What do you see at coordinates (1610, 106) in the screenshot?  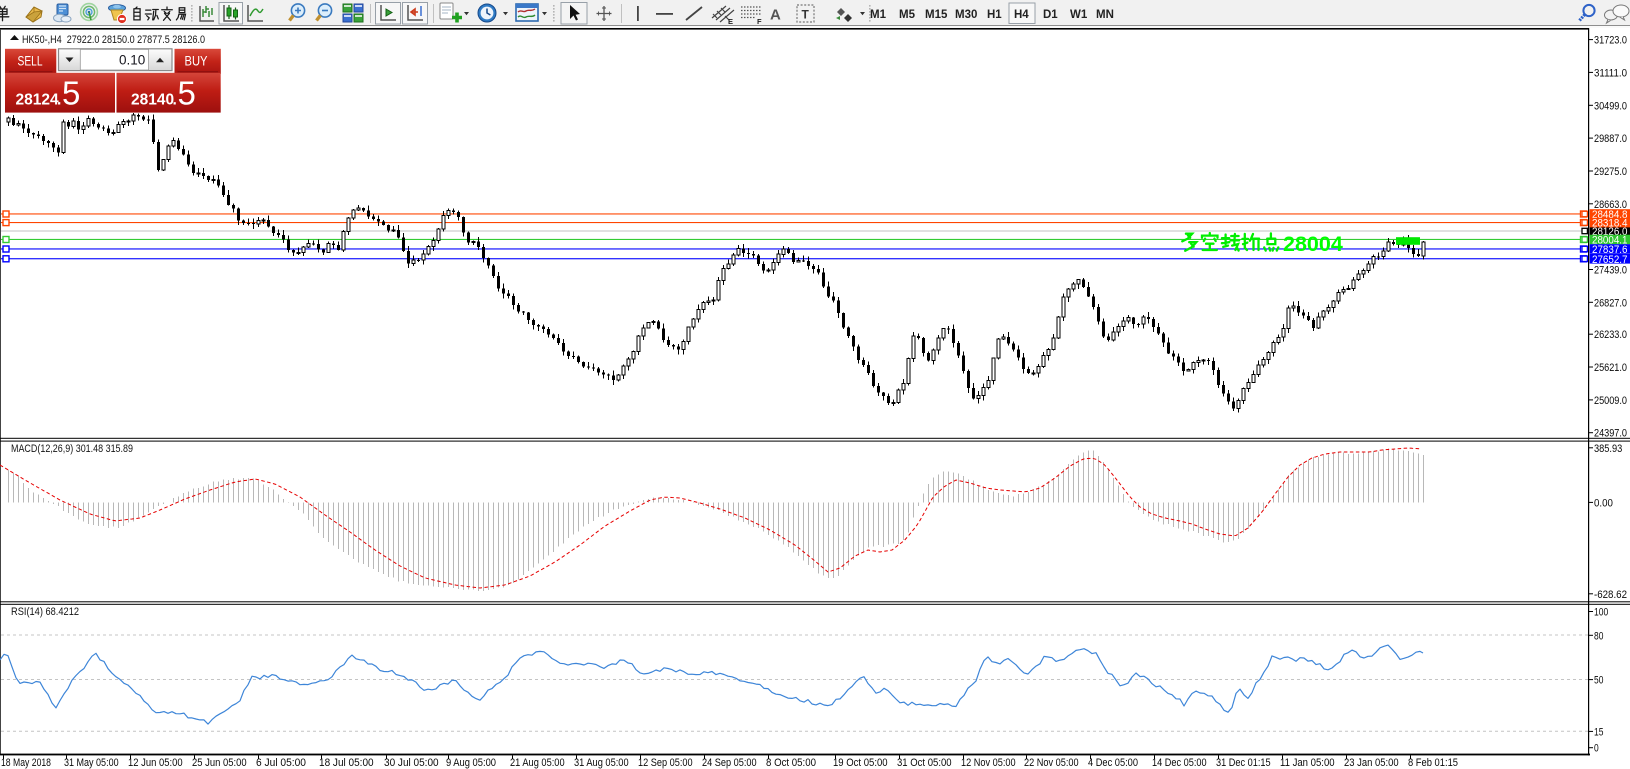 I see `svg-text: 30499.0` at bounding box center [1610, 106].